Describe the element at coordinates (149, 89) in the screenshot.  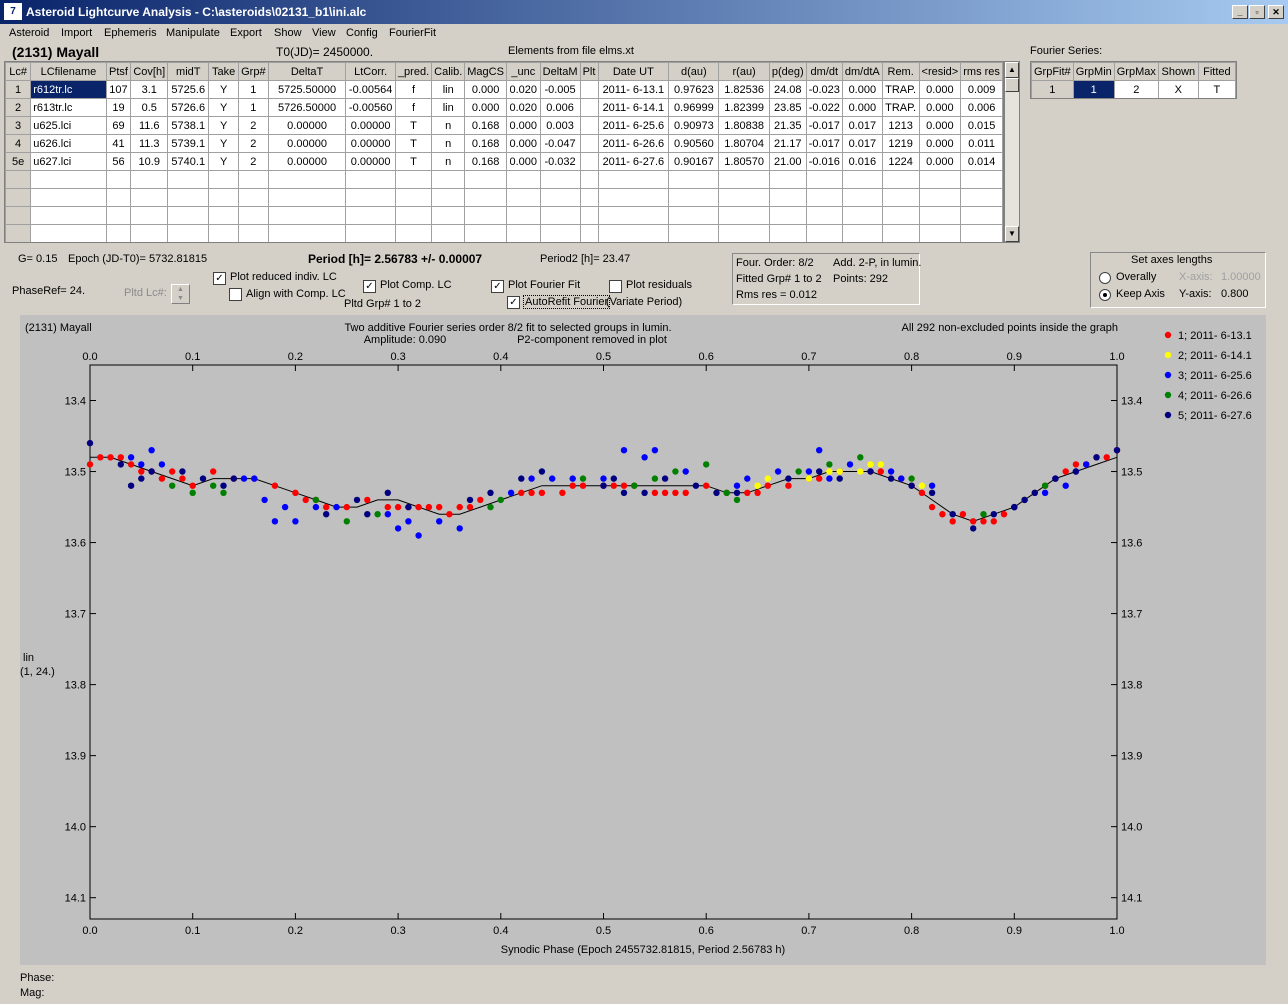
I see `table-cell: 3.1` at that location.